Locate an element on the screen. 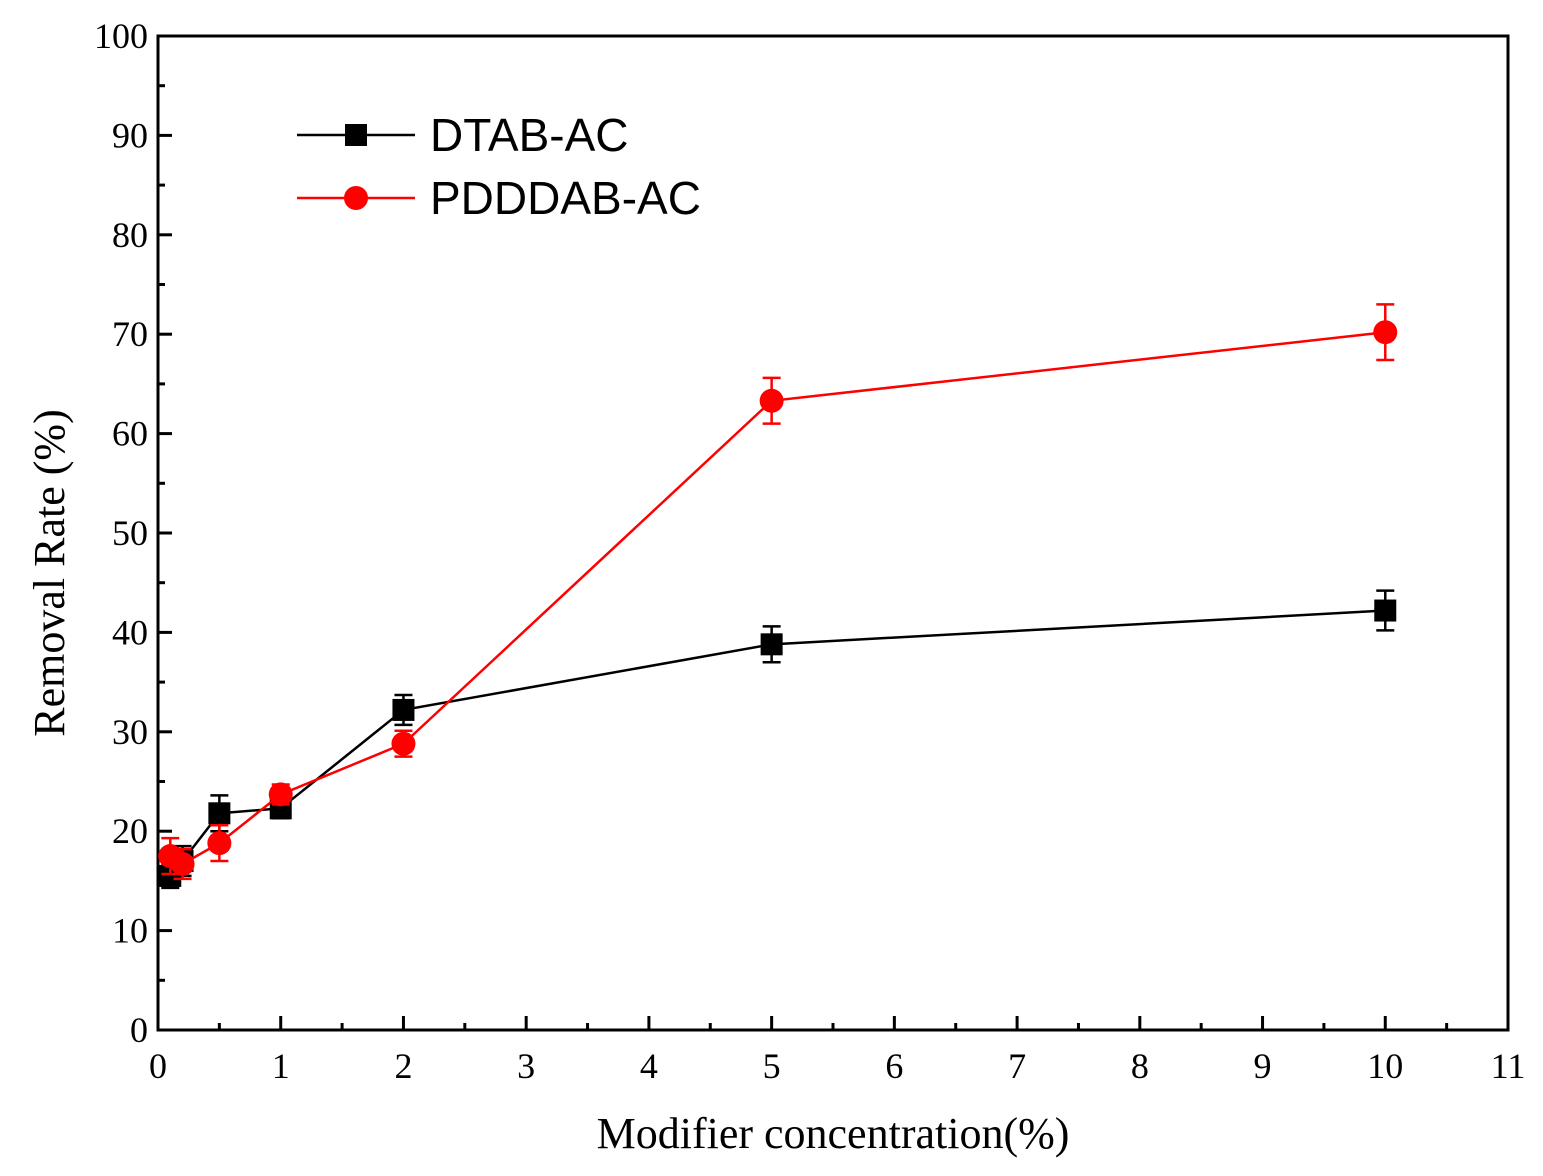 Image resolution: width=1543 pixels, height=1176 pixels. legend-label: PDDDAB-AC is located at coordinates (565, 198).